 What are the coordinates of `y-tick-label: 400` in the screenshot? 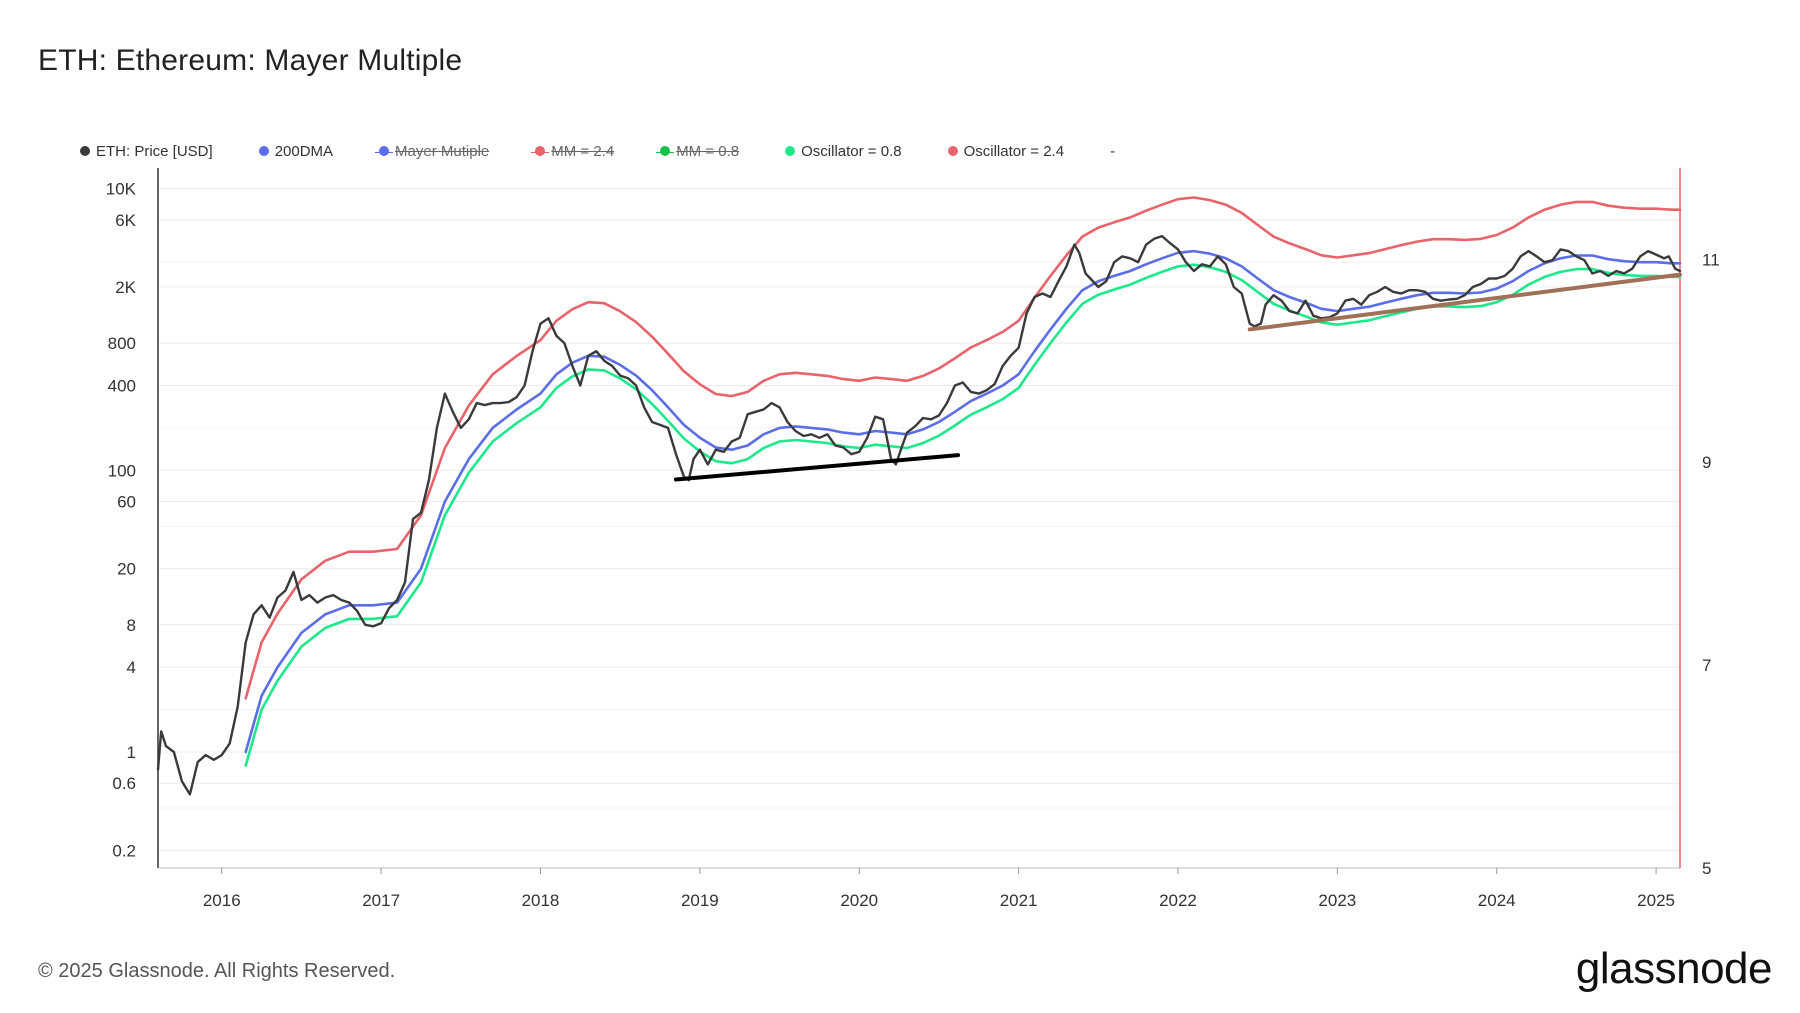 It's located at (122, 385).